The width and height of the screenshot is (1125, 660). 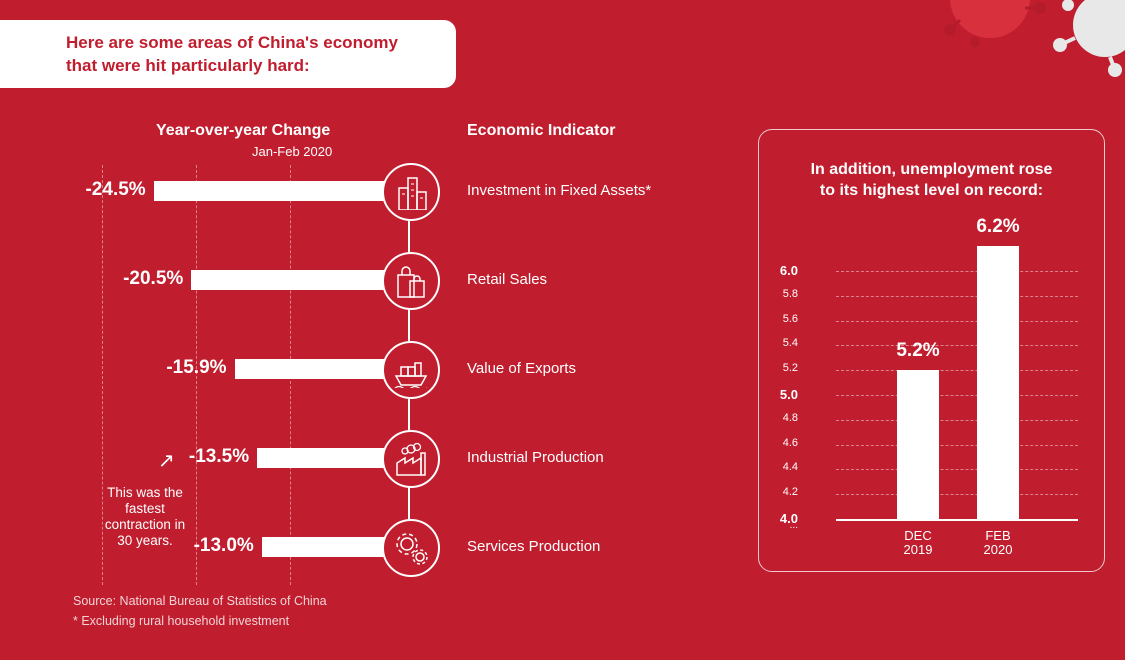 I want to click on y-tick-label: 4.4, so click(x=790, y=467).